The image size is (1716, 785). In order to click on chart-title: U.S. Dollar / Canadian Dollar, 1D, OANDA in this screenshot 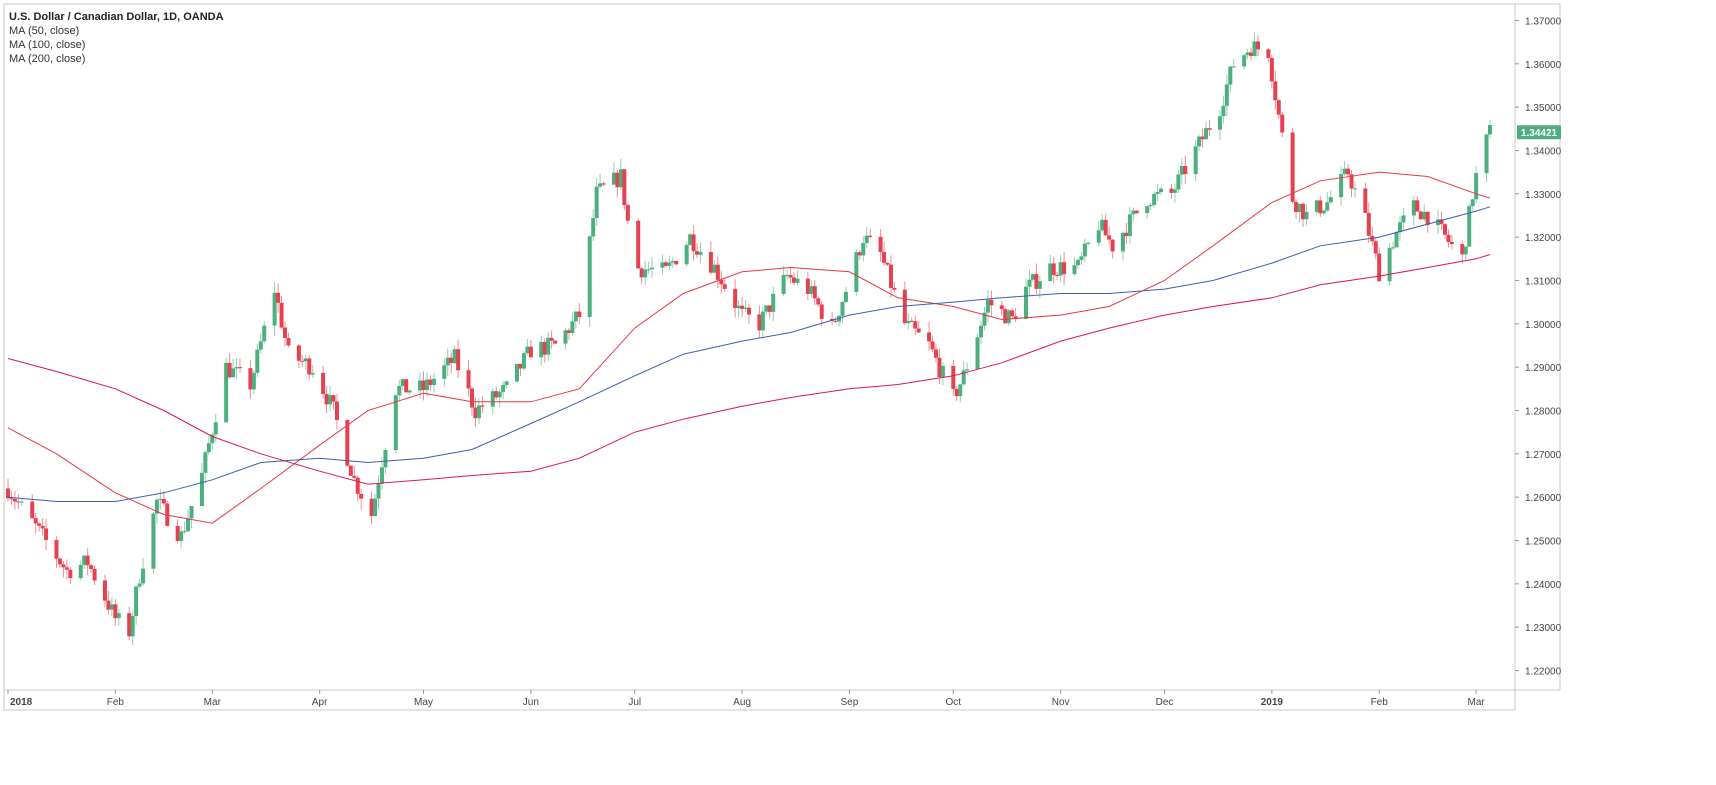, I will do `click(116, 17)`.